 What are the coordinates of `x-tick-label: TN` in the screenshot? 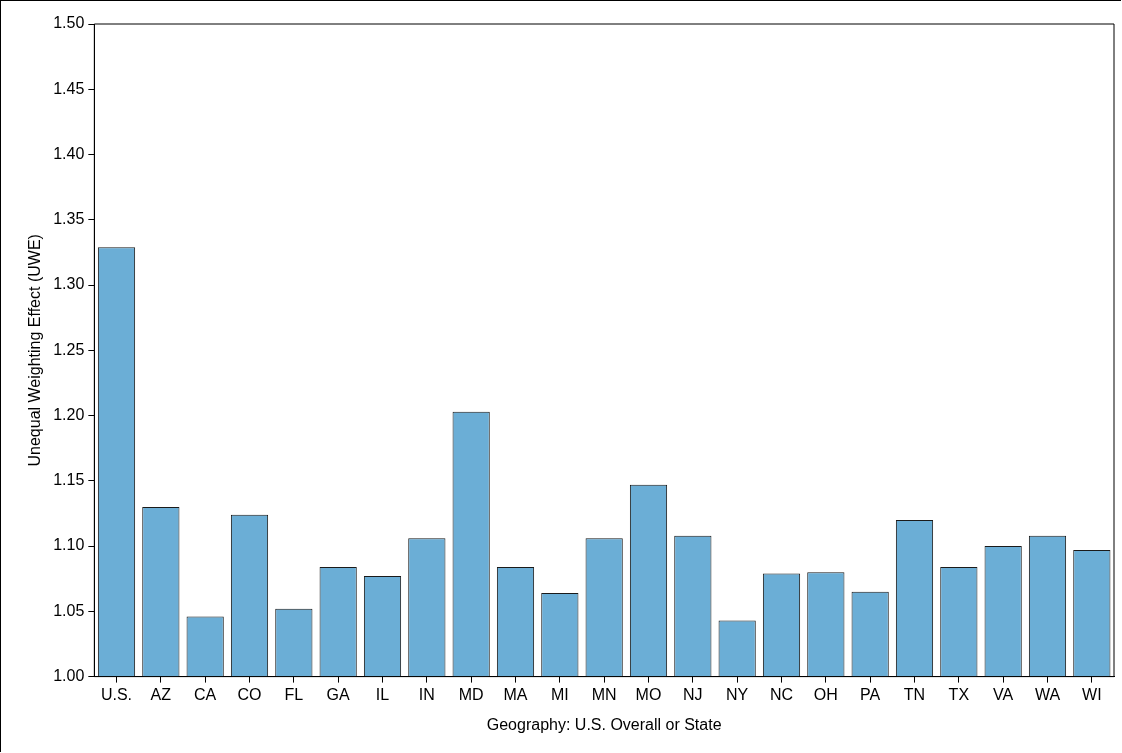 It's located at (914, 694).